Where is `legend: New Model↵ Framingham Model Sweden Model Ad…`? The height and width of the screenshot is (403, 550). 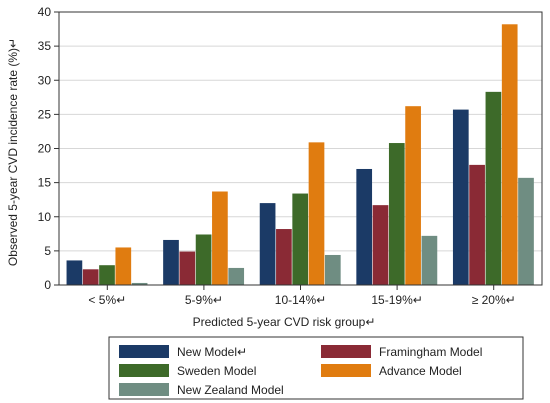 legend: New Model↵ Framingham Model Sweden Model Ad… is located at coordinates (316, 368).